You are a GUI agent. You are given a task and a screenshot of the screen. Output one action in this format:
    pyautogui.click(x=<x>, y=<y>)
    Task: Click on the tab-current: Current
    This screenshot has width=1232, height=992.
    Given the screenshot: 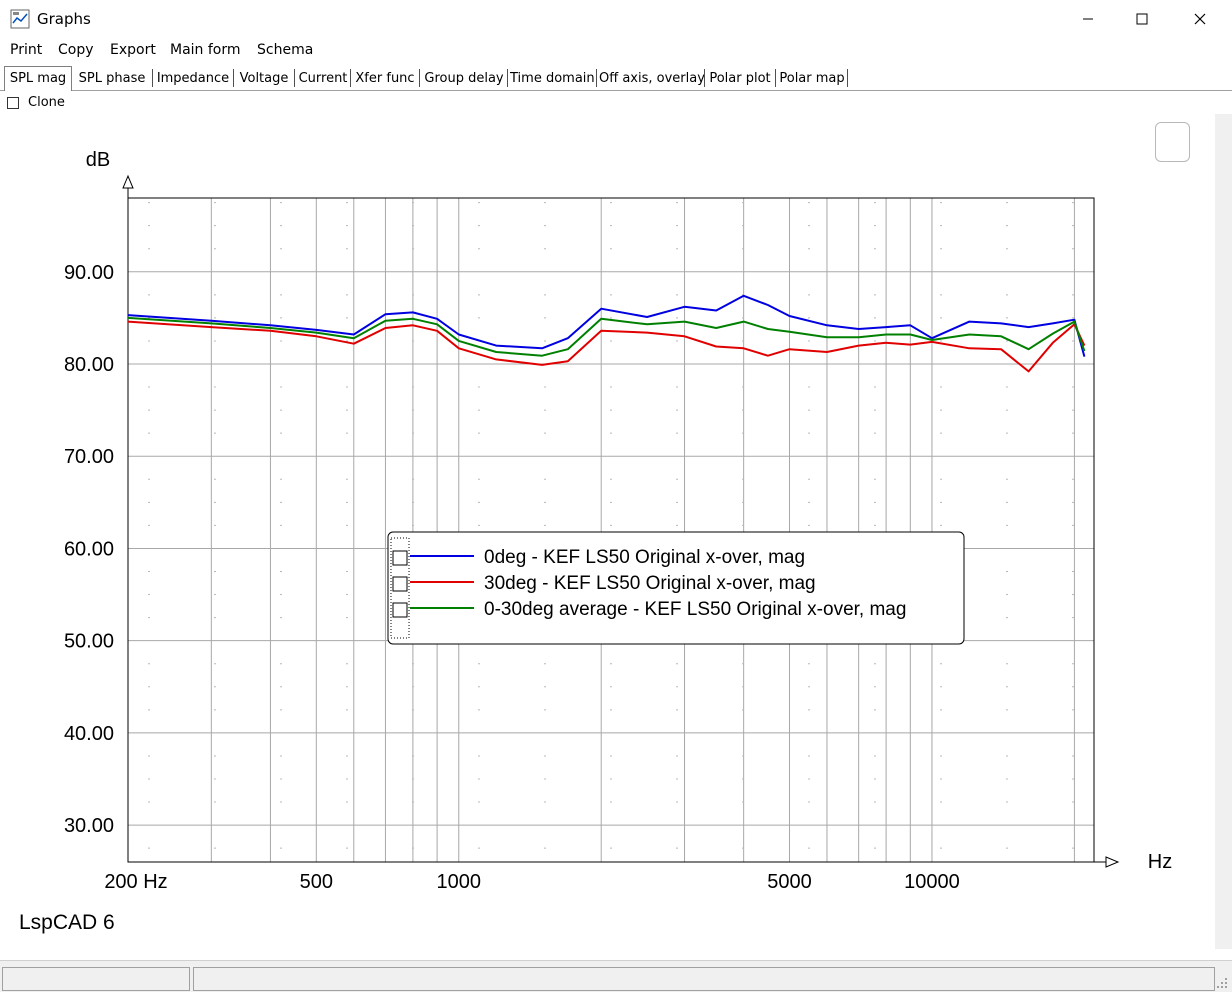 What is the action you would take?
    pyautogui.click(x=323, y=78)
    